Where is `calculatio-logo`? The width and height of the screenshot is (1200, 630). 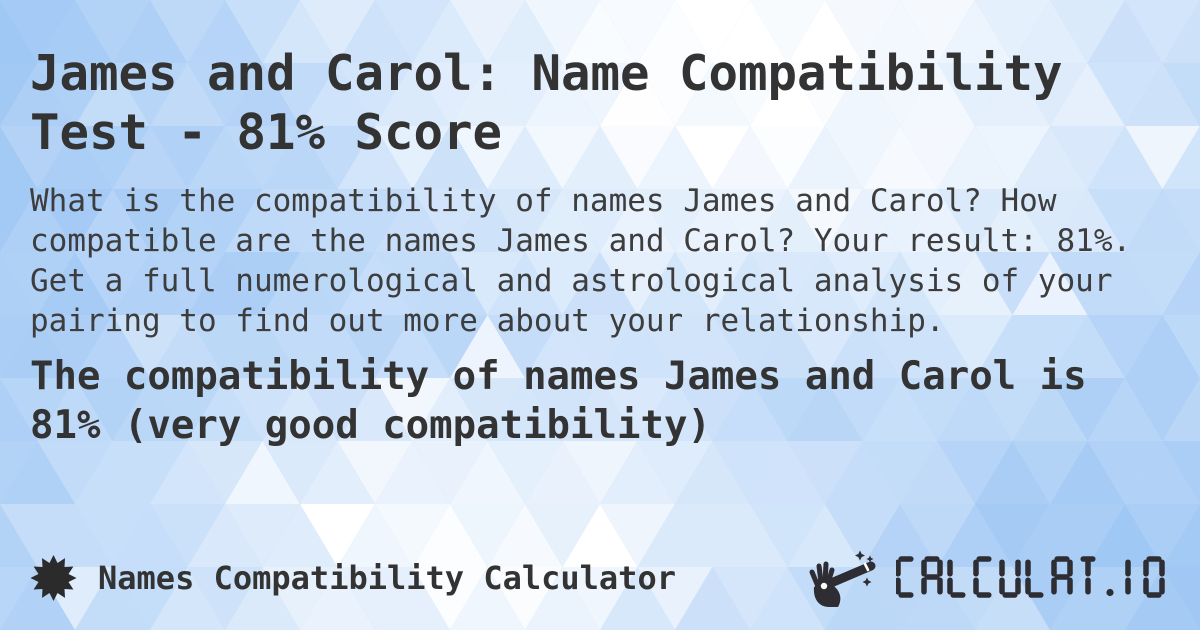 calculatio-logo is located at coordinates (988, 578).